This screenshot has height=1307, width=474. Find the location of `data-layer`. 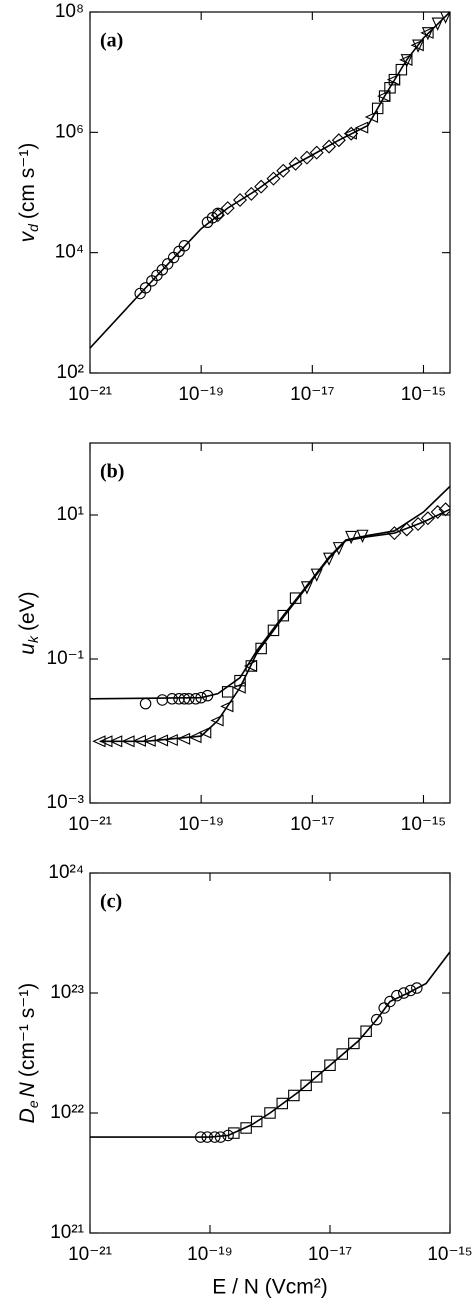

data-layer is located at coordinates (270, 1047).